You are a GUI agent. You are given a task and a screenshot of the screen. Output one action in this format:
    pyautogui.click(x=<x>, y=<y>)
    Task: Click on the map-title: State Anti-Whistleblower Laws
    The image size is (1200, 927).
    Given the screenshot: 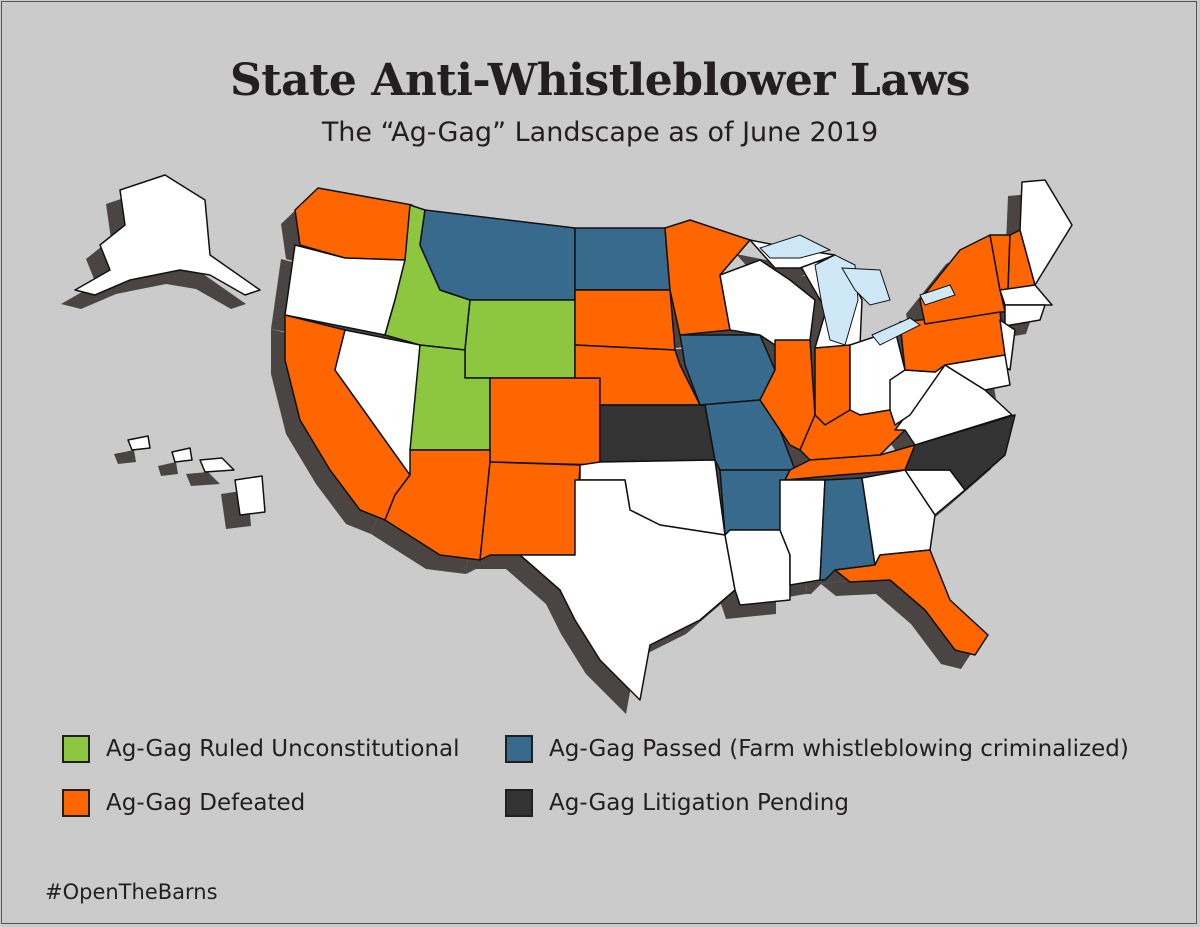 What is the action you would take?
    pyautogui.click(x=600, y=80)
    